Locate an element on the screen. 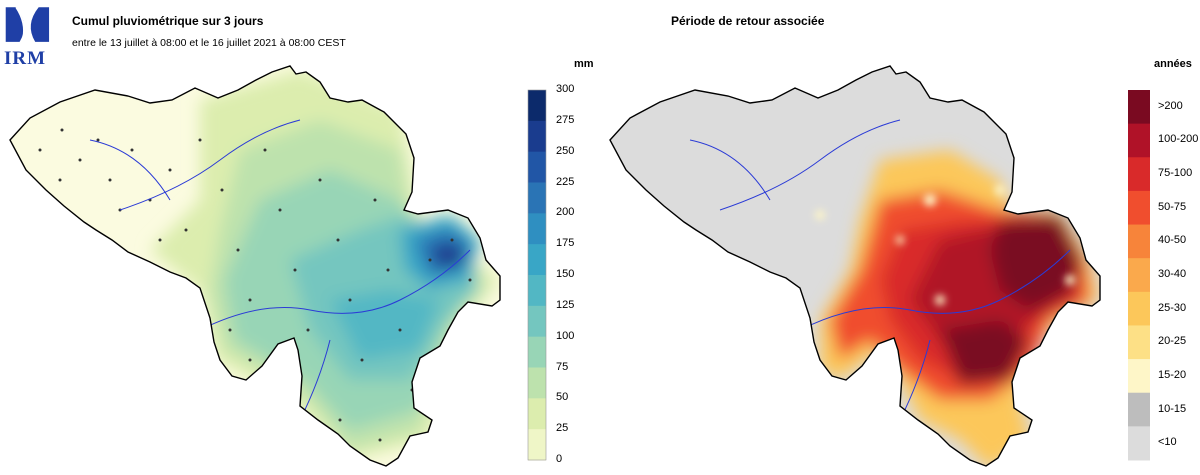  rainfall-legend-tick: 125 is located at coordinates (565, 304).